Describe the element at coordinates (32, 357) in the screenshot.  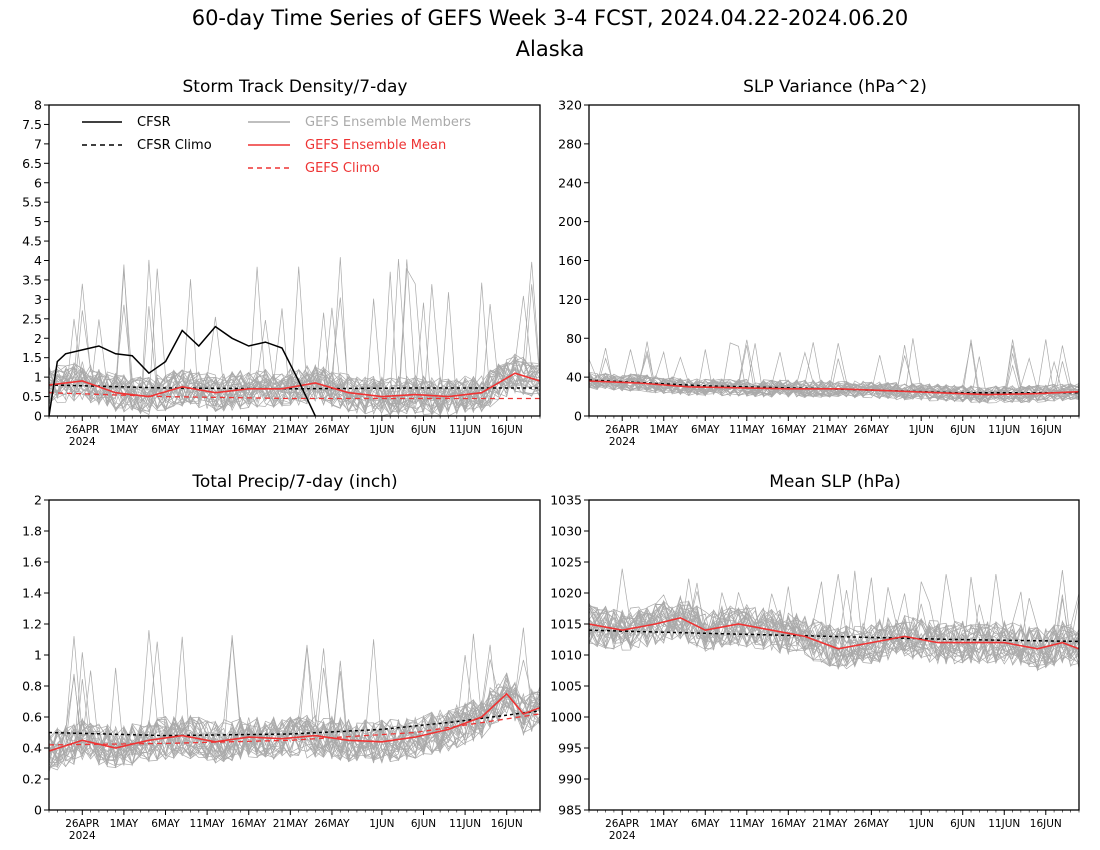
I see `y-tick-label: 1.5` at that location.